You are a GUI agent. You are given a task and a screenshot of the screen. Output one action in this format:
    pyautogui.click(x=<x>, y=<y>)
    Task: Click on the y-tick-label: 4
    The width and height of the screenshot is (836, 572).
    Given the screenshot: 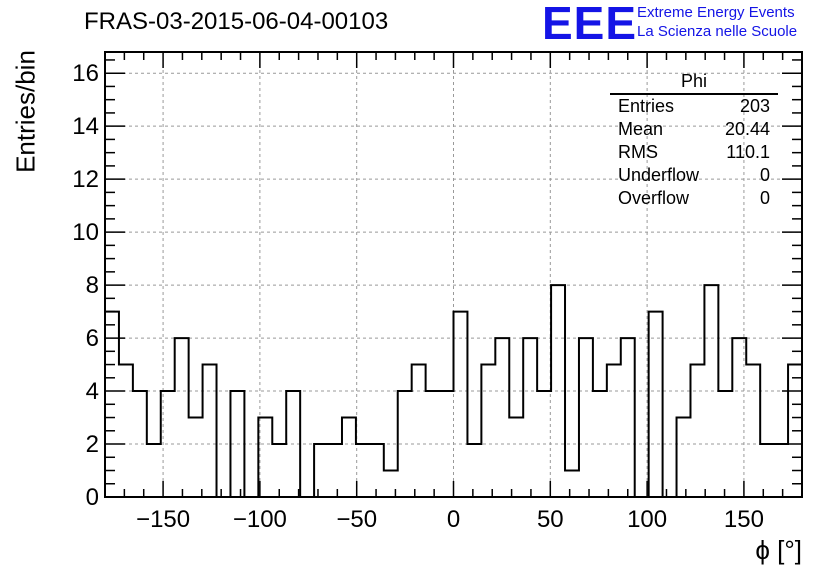 What is the action you would take?
    pyautogui.click(x=92, y=391)
    